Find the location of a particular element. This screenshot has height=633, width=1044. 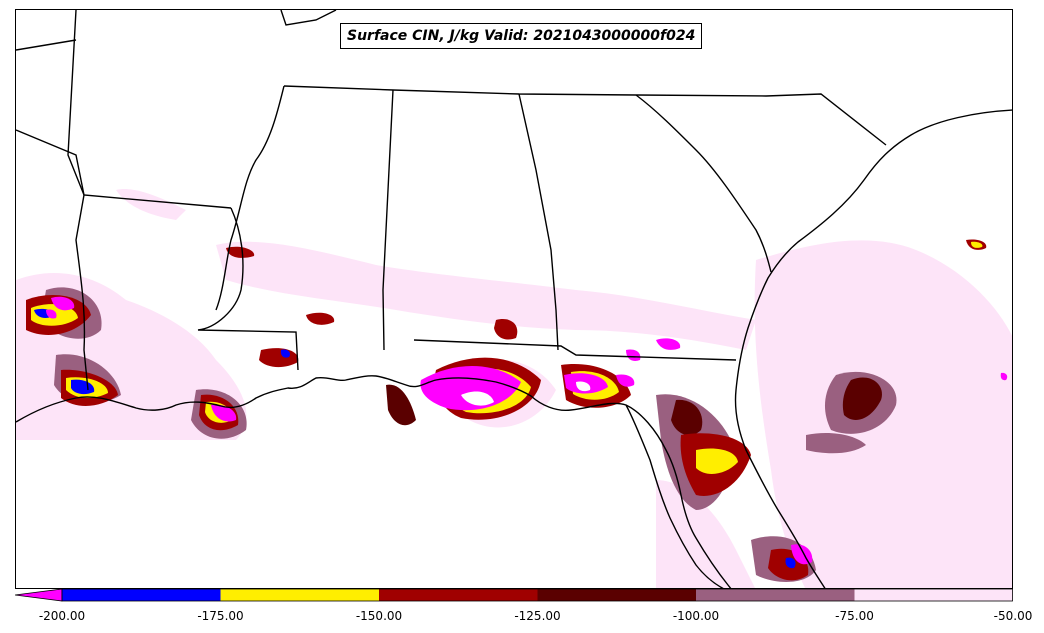

colorbar-tick-label: -125.00 is located at coordinates (537, 616).